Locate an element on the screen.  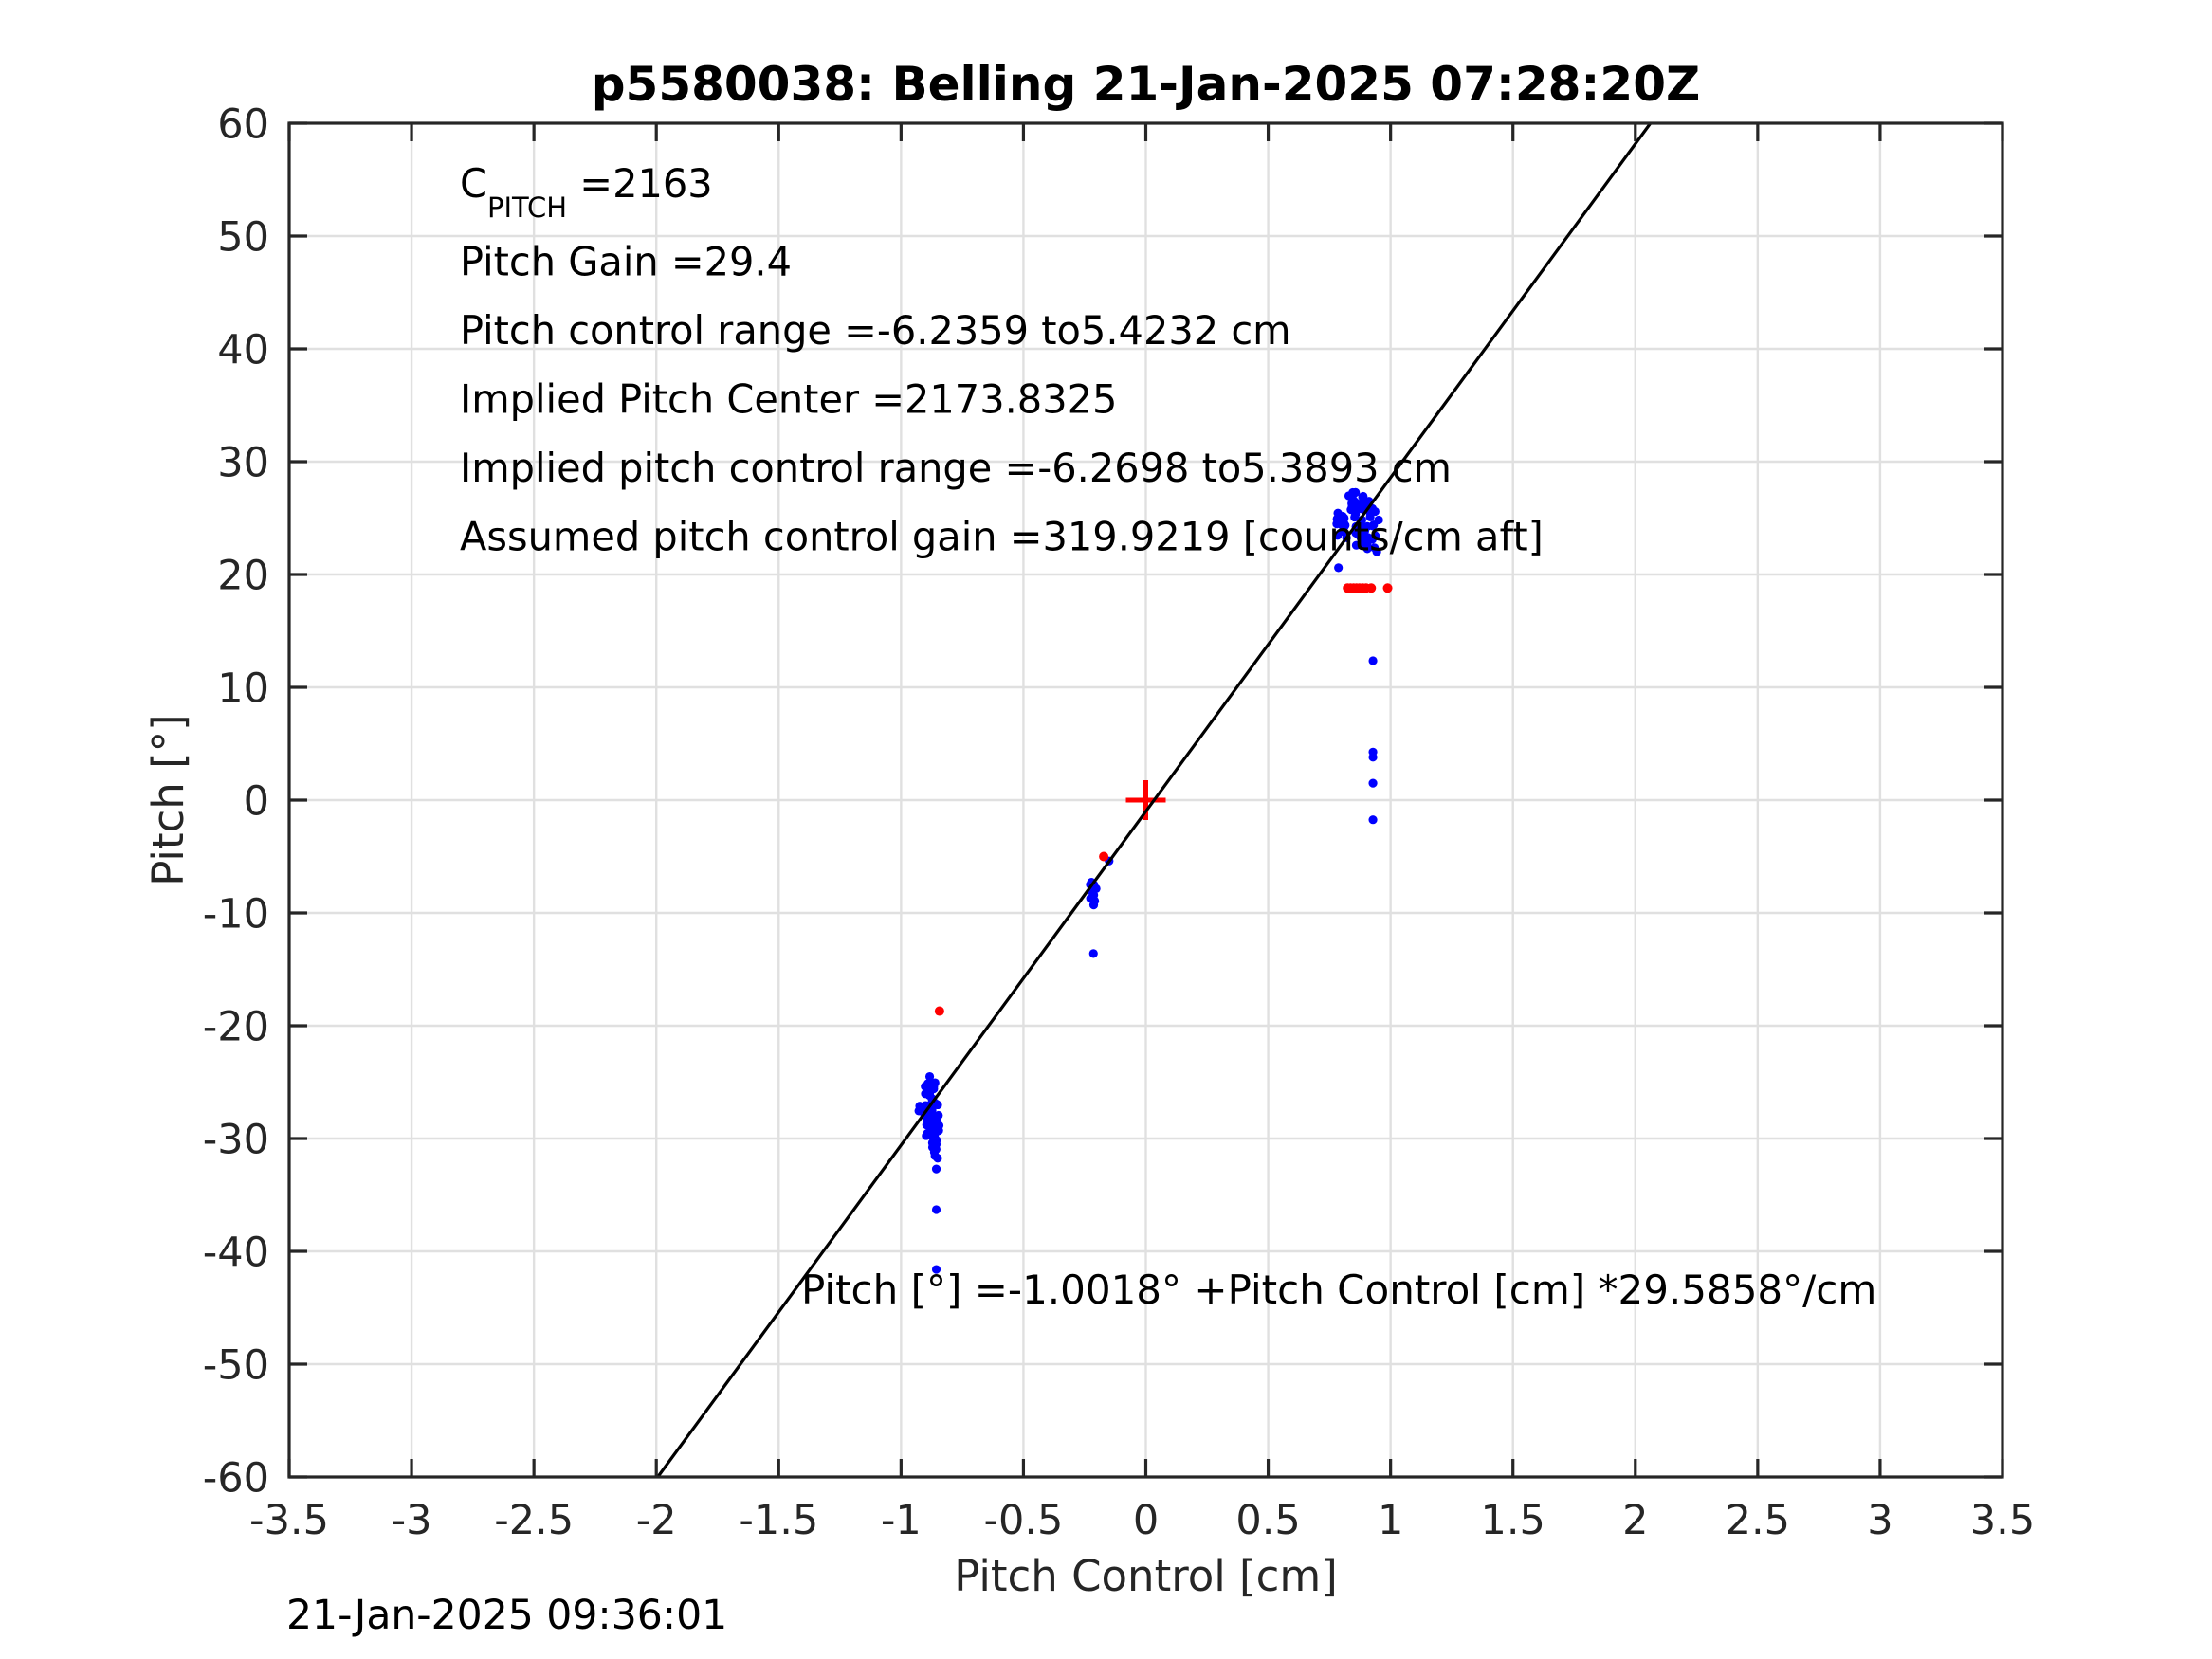
y-tick-label: -30 is located at coordinates (236, 1140).